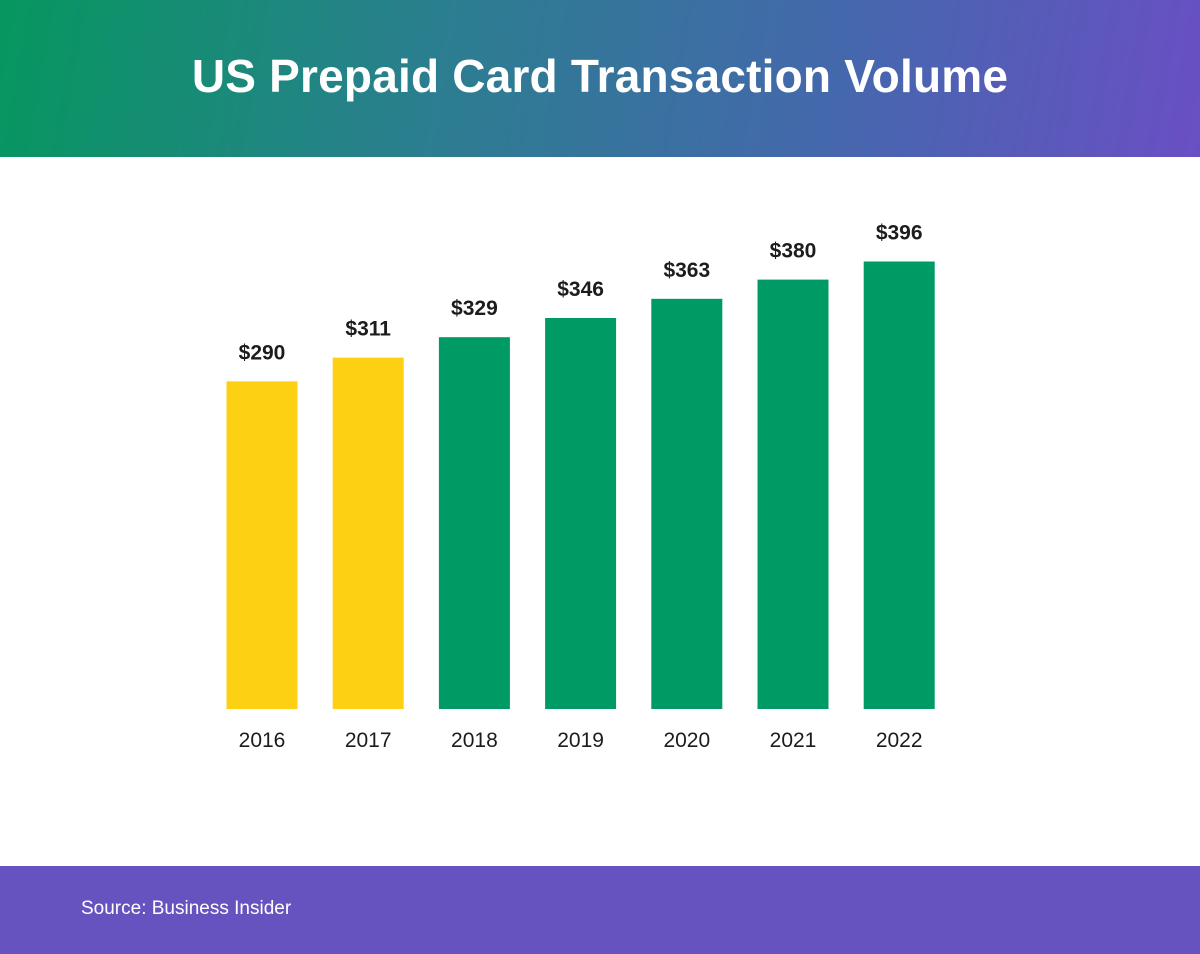 The image size is (1200, 954). I want to click on data-label-2016: $290, so click(262, 352).